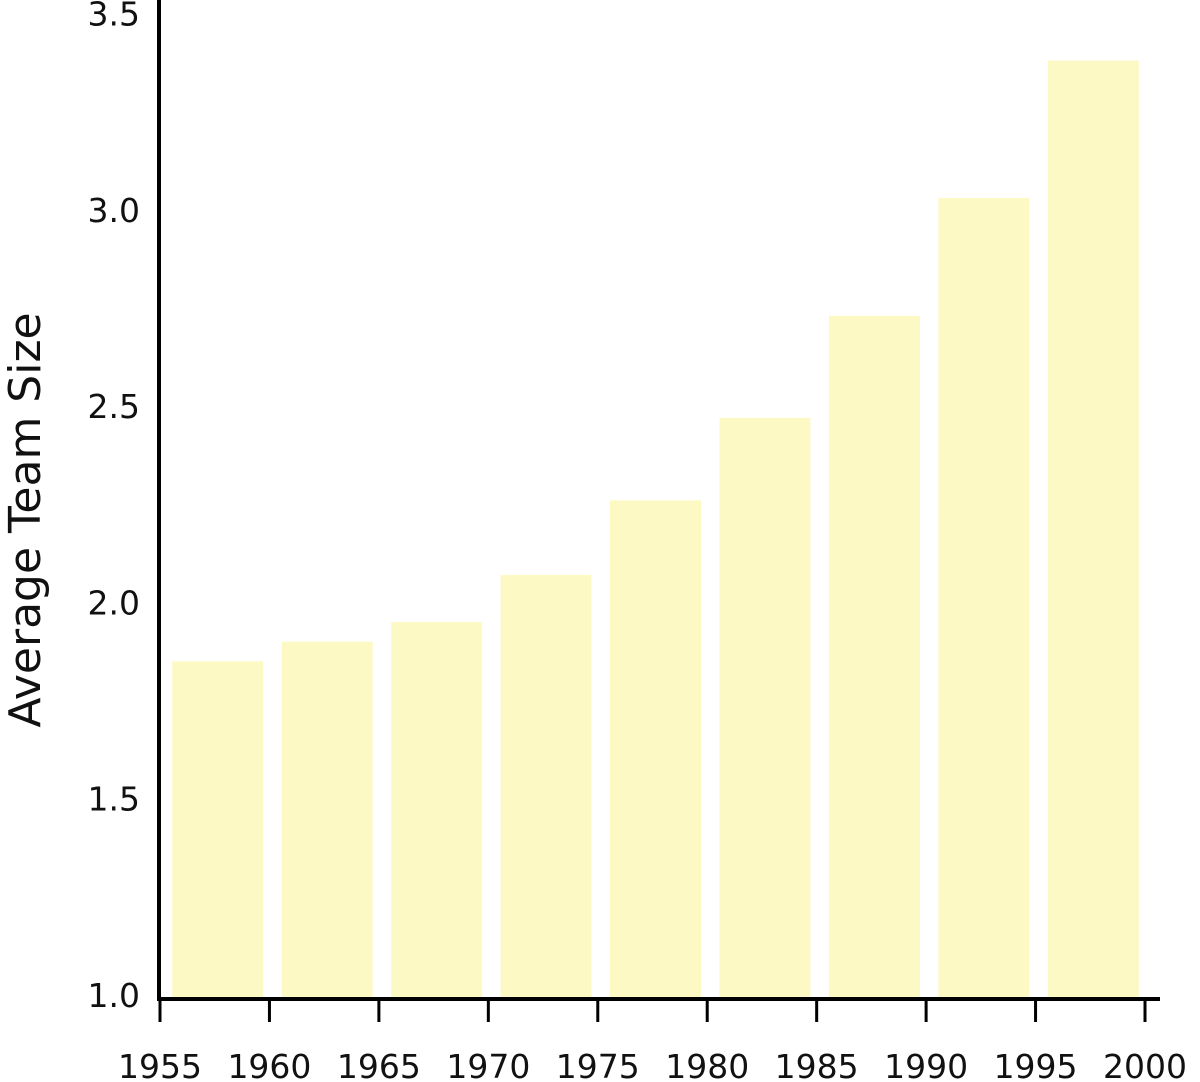 The image size is (1200, 1082). What do you see at coordinates (707, 1064) in the screenshot?
I see `x-tick-label: 1980` at bounding box center [707, 1064].